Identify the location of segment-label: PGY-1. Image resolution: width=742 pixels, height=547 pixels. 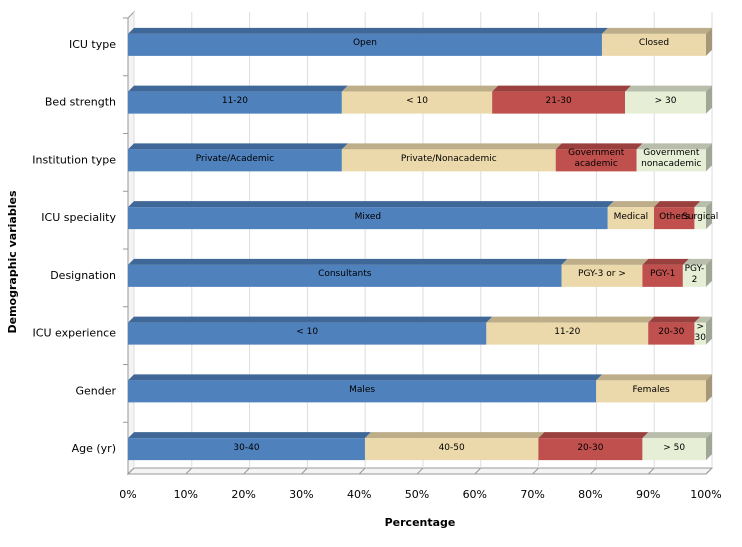
(662, 274).